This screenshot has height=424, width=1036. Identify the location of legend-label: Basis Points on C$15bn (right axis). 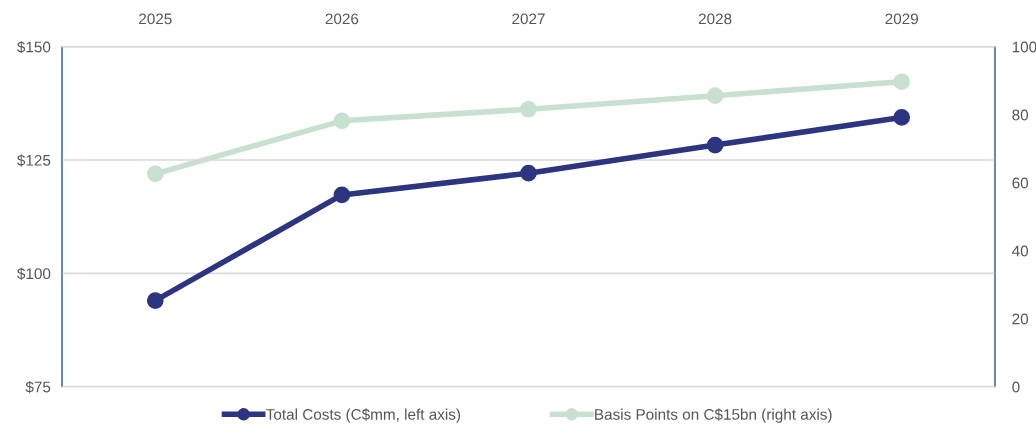
(713, 415).